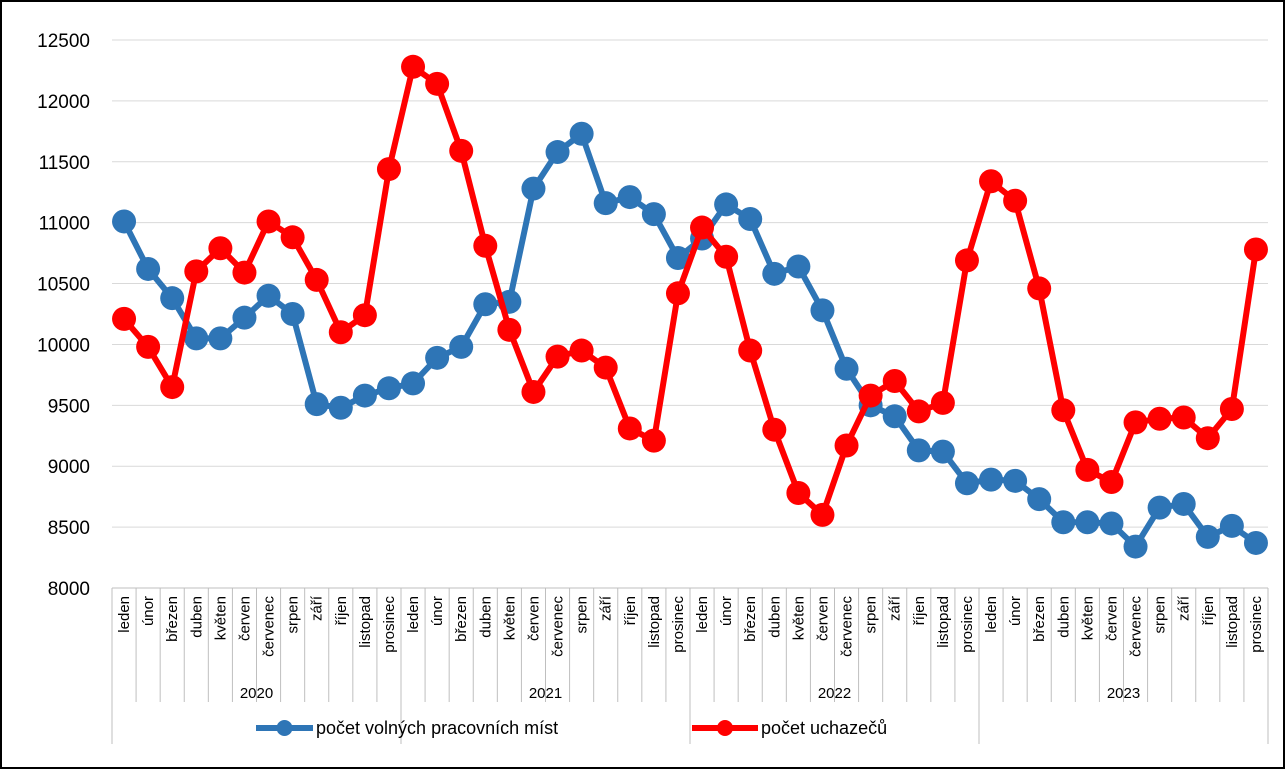 The height and width of the screenshot is (772, 1285). Describe the element at coordinates (63, 345) in the screenshot. I see `y-tick-label: 10000` at that location.